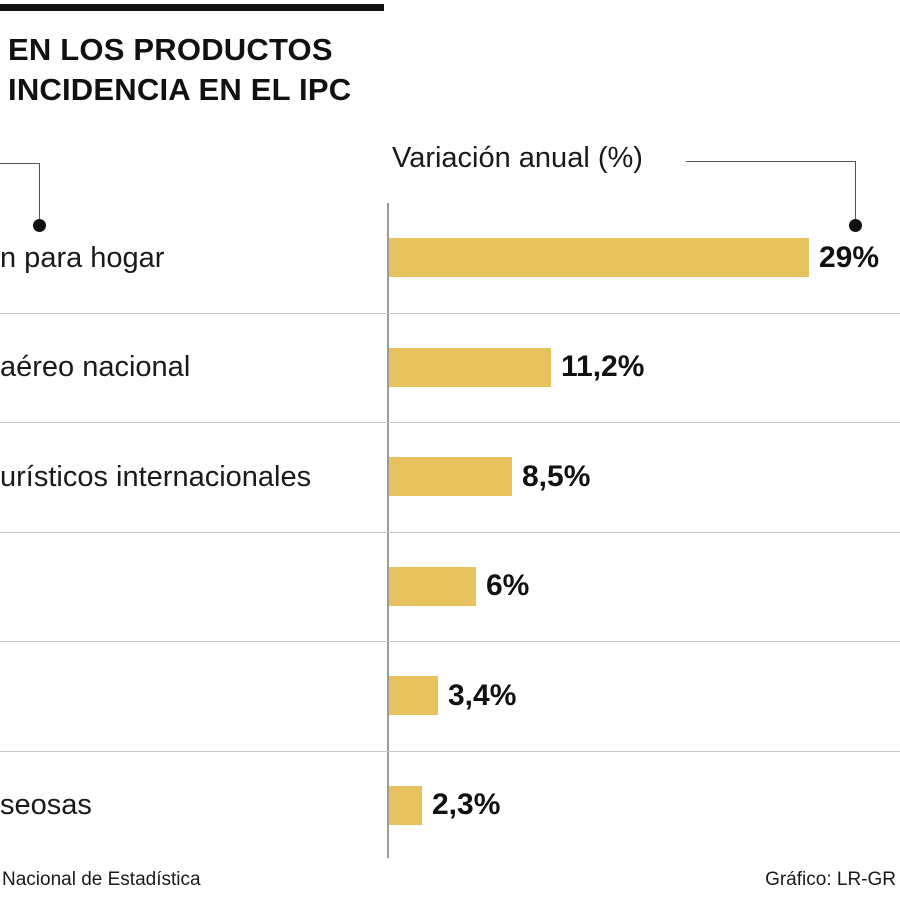 The image size is (900, 900). Describe the element at coordinates (192, 7) in the screenshot. I see `top-rule` at that location.